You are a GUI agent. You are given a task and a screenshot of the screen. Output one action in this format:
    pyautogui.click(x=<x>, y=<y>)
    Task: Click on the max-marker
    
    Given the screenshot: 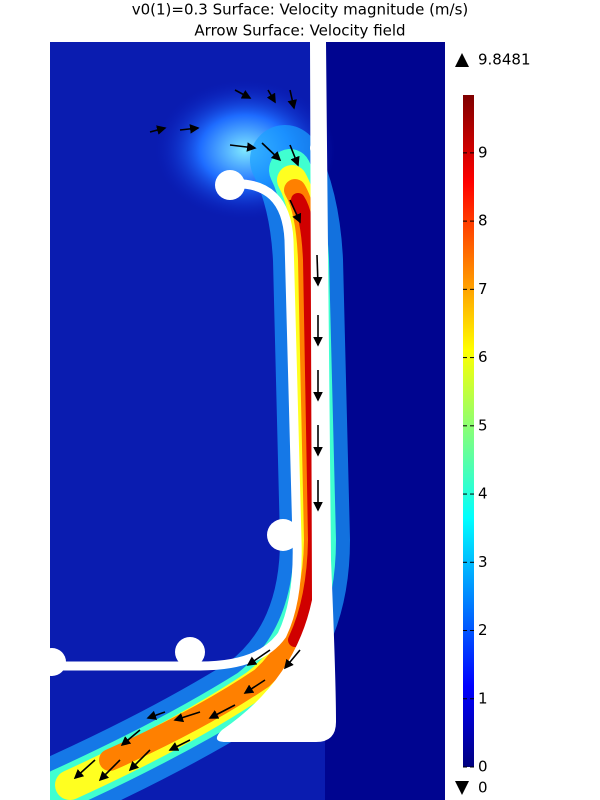 What is the action you would take?
    pyautogui.click(x=462, y=60)
    